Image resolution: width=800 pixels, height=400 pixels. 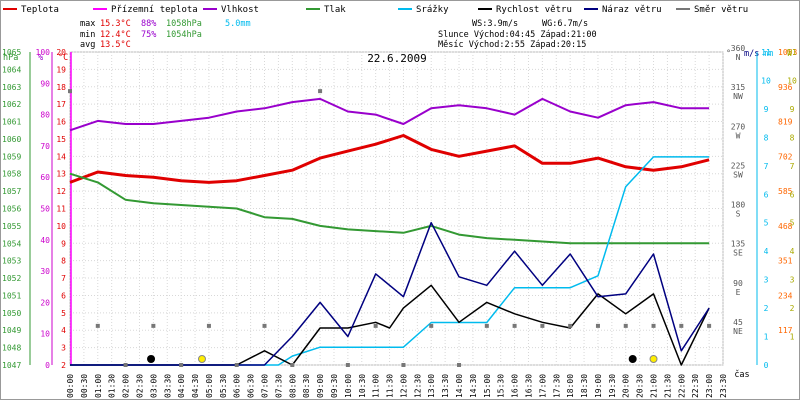 What do you see at coordinates (11, 209) in the screenshot?
I see `axis-hpa-tick: 1056` at bounding box center [11, 209].